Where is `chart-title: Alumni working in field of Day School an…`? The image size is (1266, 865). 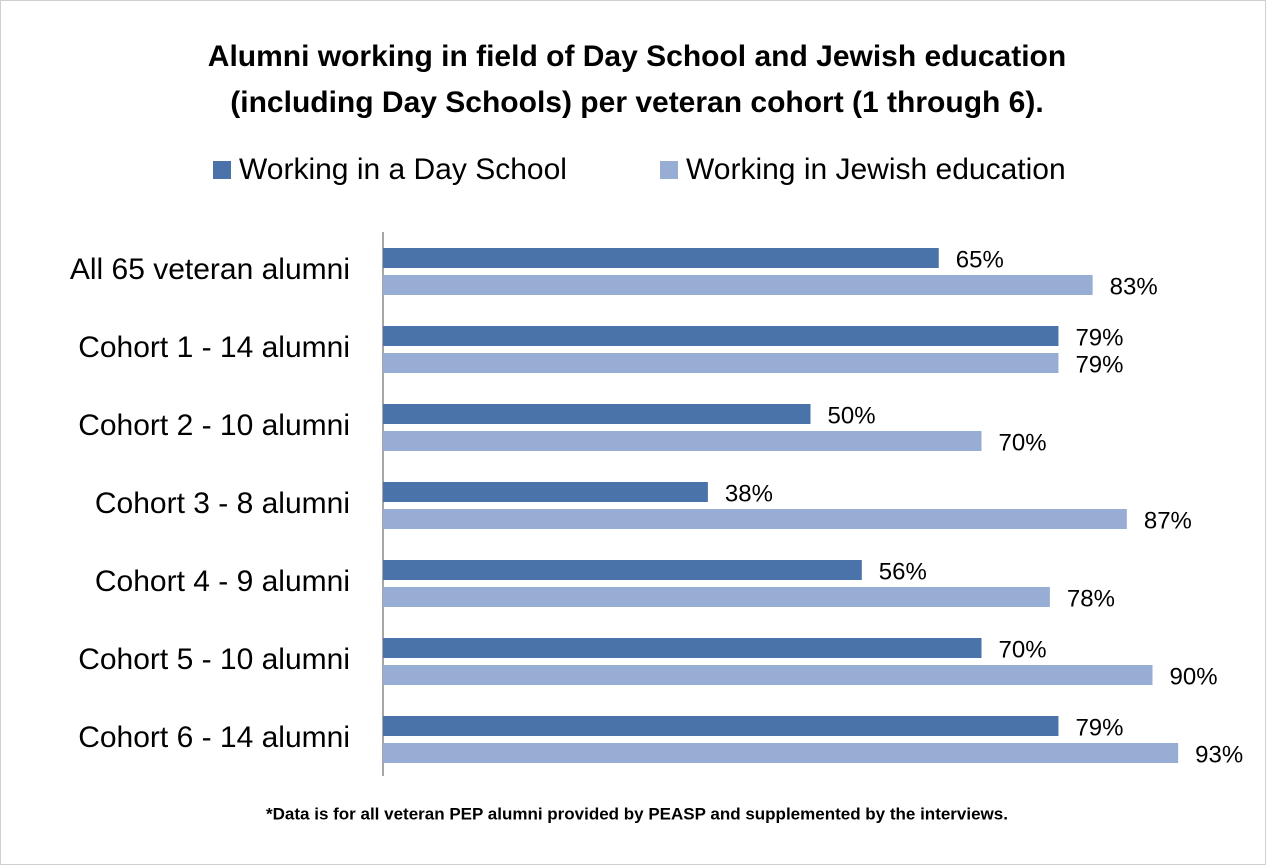
chart-title: Alumni working in field of Day School an… is located at coordinates (637, 56).